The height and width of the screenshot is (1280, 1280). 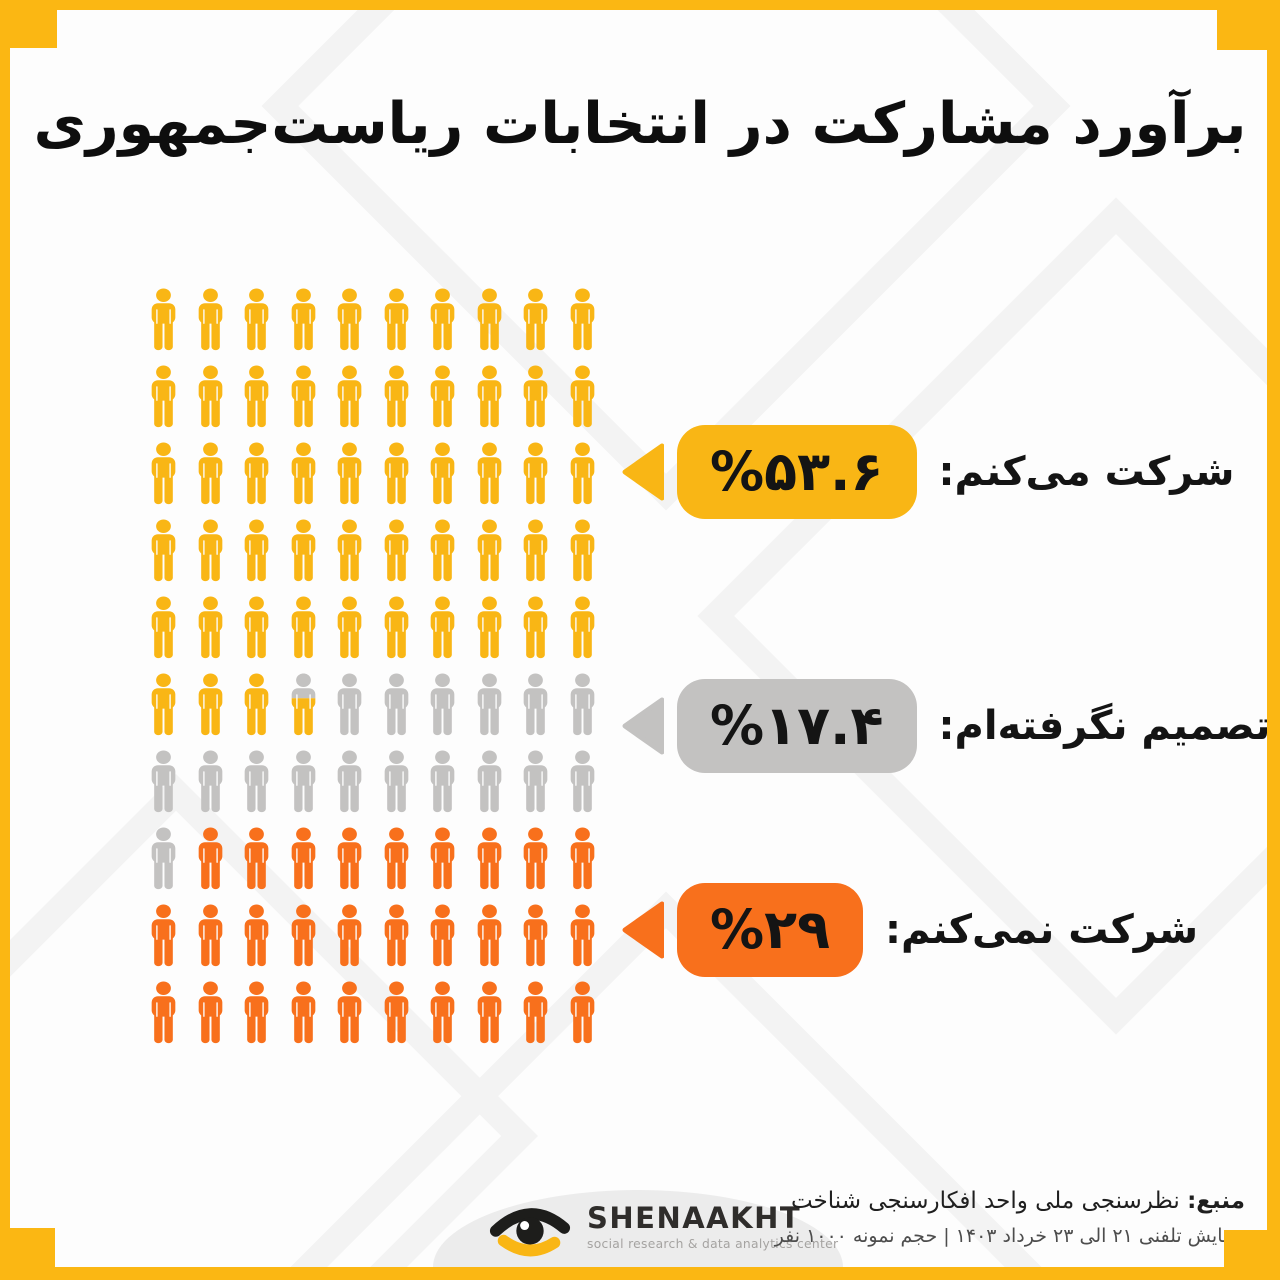 I want to click on frame-corner-top-left, so click(x=28, y=24).